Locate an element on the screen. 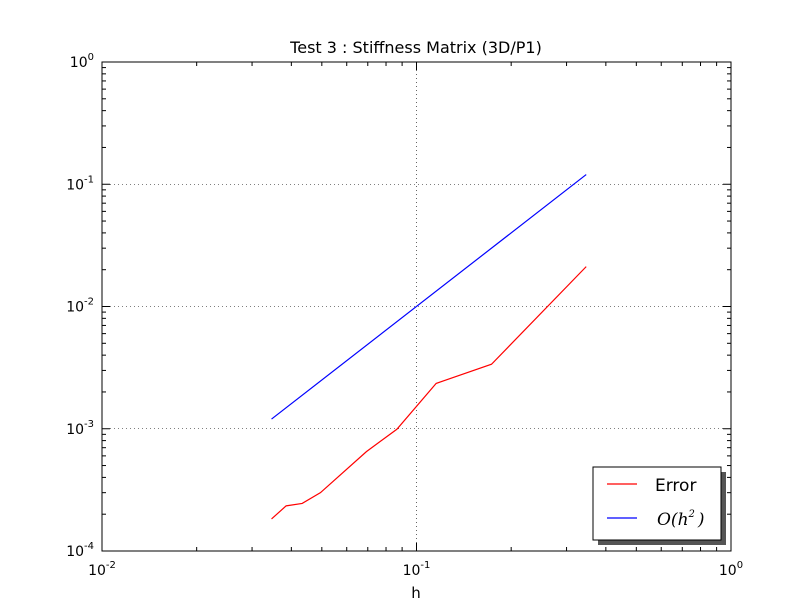 This screenshot has height=612, width=812. y-tick-label: 10⁰ is located at coordinates (82, 61).